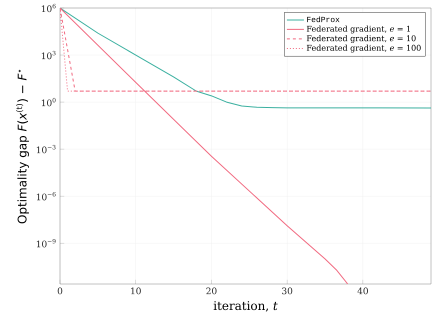 This screenshot has width=437, height=327. I want to click on y-tick-label: 10$^{−9}$, so click(46, 243).